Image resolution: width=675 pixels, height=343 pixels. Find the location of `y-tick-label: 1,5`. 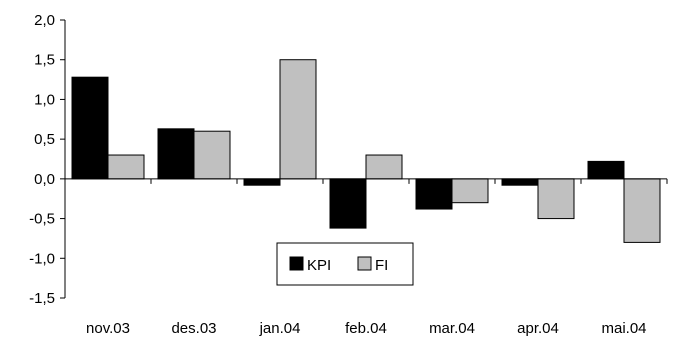

y-tick-label: 1,5 is located at coordinates (44, 60).